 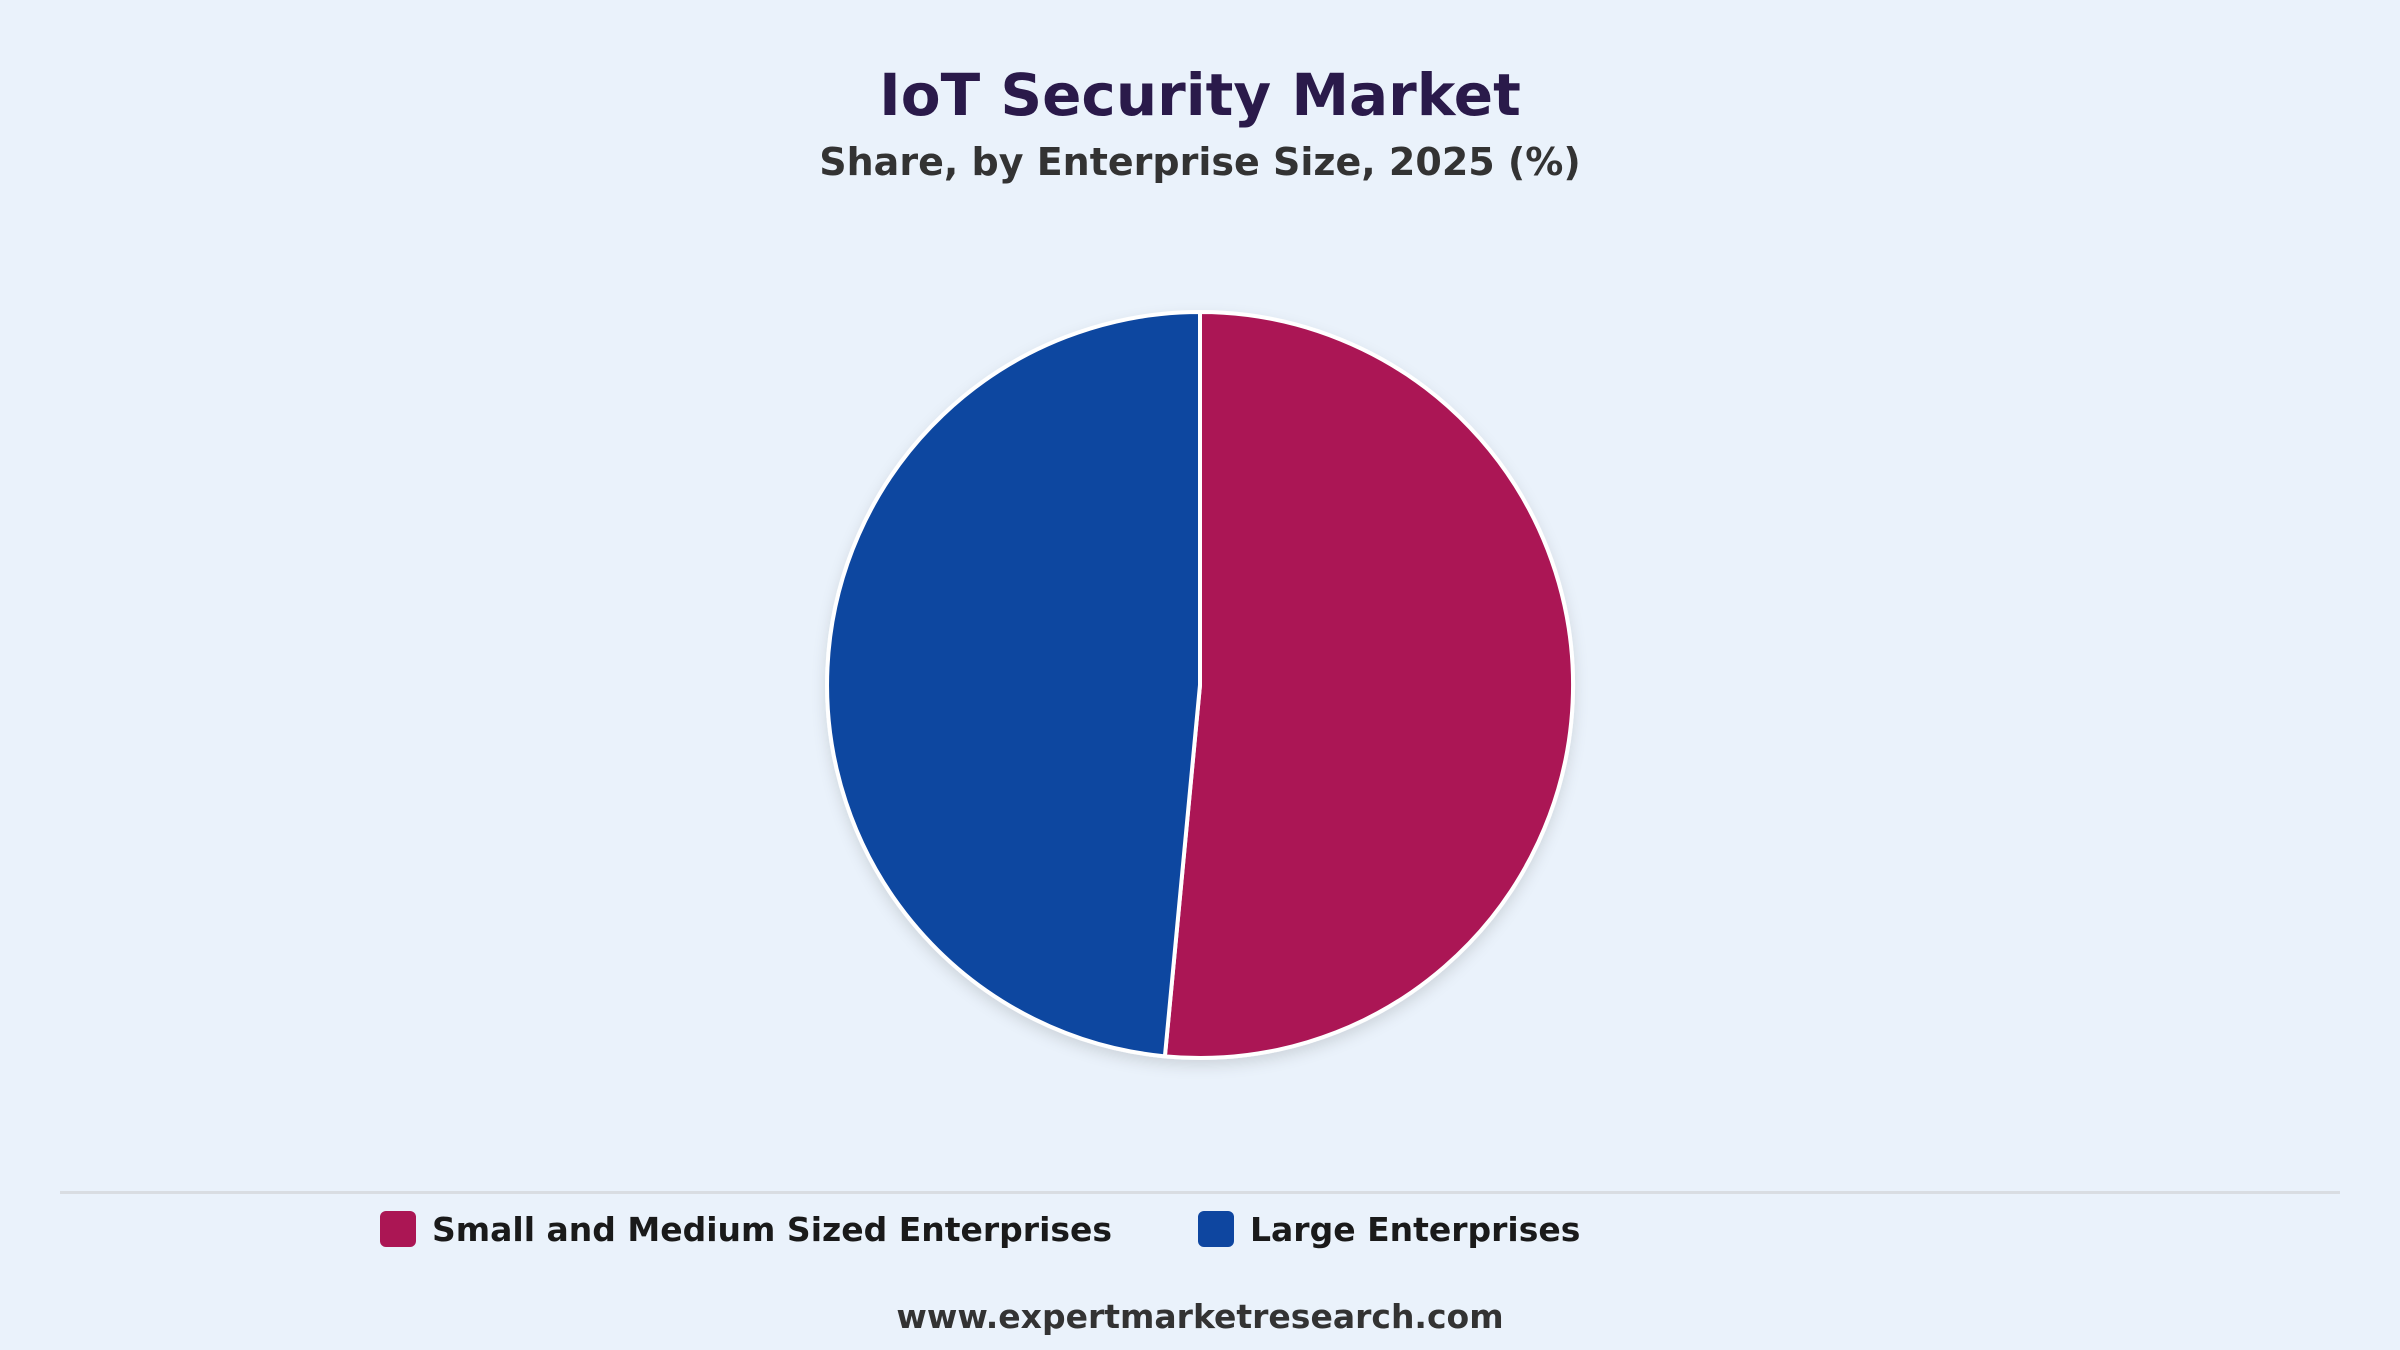 I want to click on legend-swatch-large, so click(x=1216, y=1229).